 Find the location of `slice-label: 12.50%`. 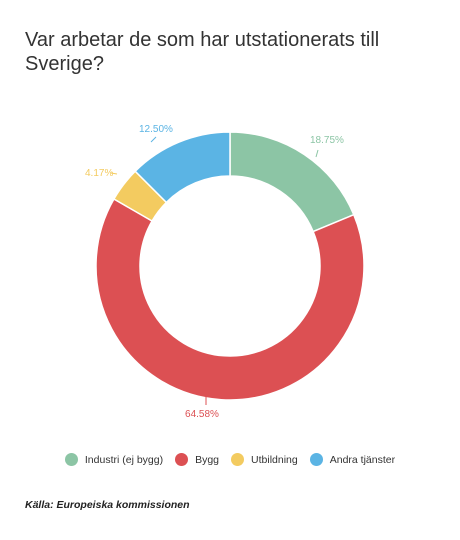

slice-label: 12.50% is located at coordinates (156, 129).